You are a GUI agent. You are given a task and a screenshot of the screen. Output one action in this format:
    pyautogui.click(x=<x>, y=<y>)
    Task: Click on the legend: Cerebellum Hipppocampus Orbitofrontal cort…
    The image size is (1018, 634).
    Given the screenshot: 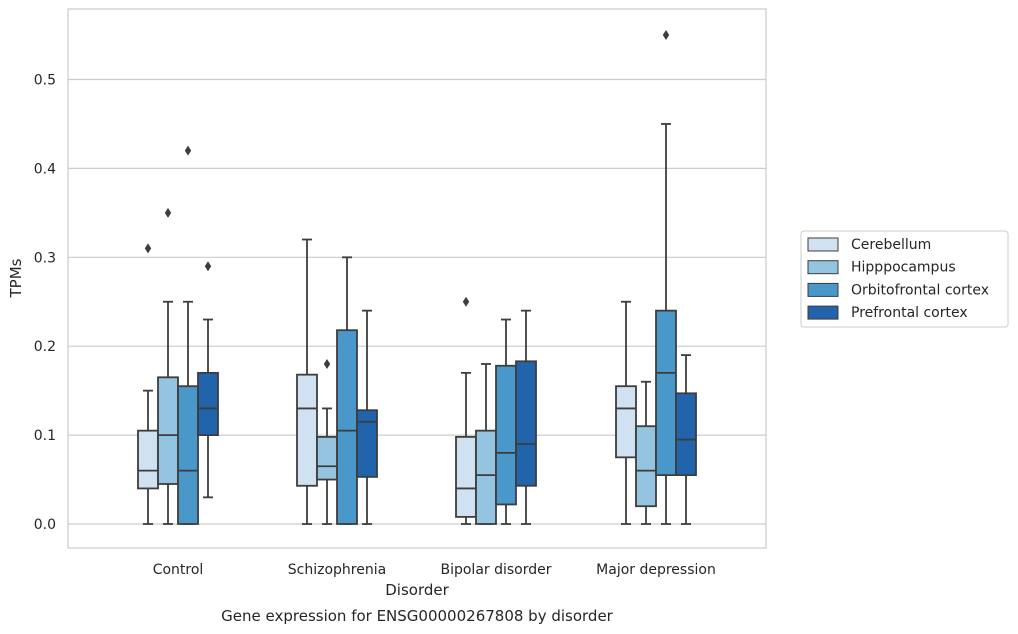 What is the action you would take?
    pyautogui.click(x=904, y=279)
    